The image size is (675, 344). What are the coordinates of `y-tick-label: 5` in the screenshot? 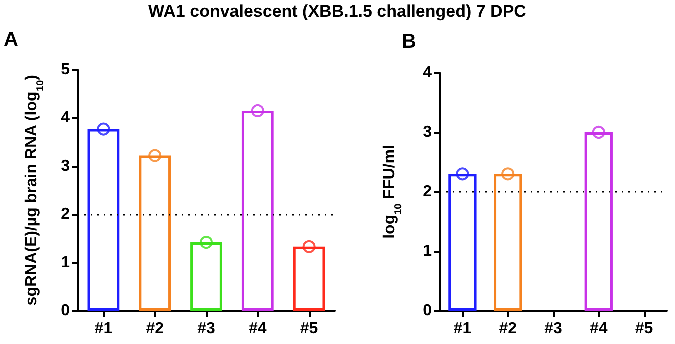 It's located at (65, 70).